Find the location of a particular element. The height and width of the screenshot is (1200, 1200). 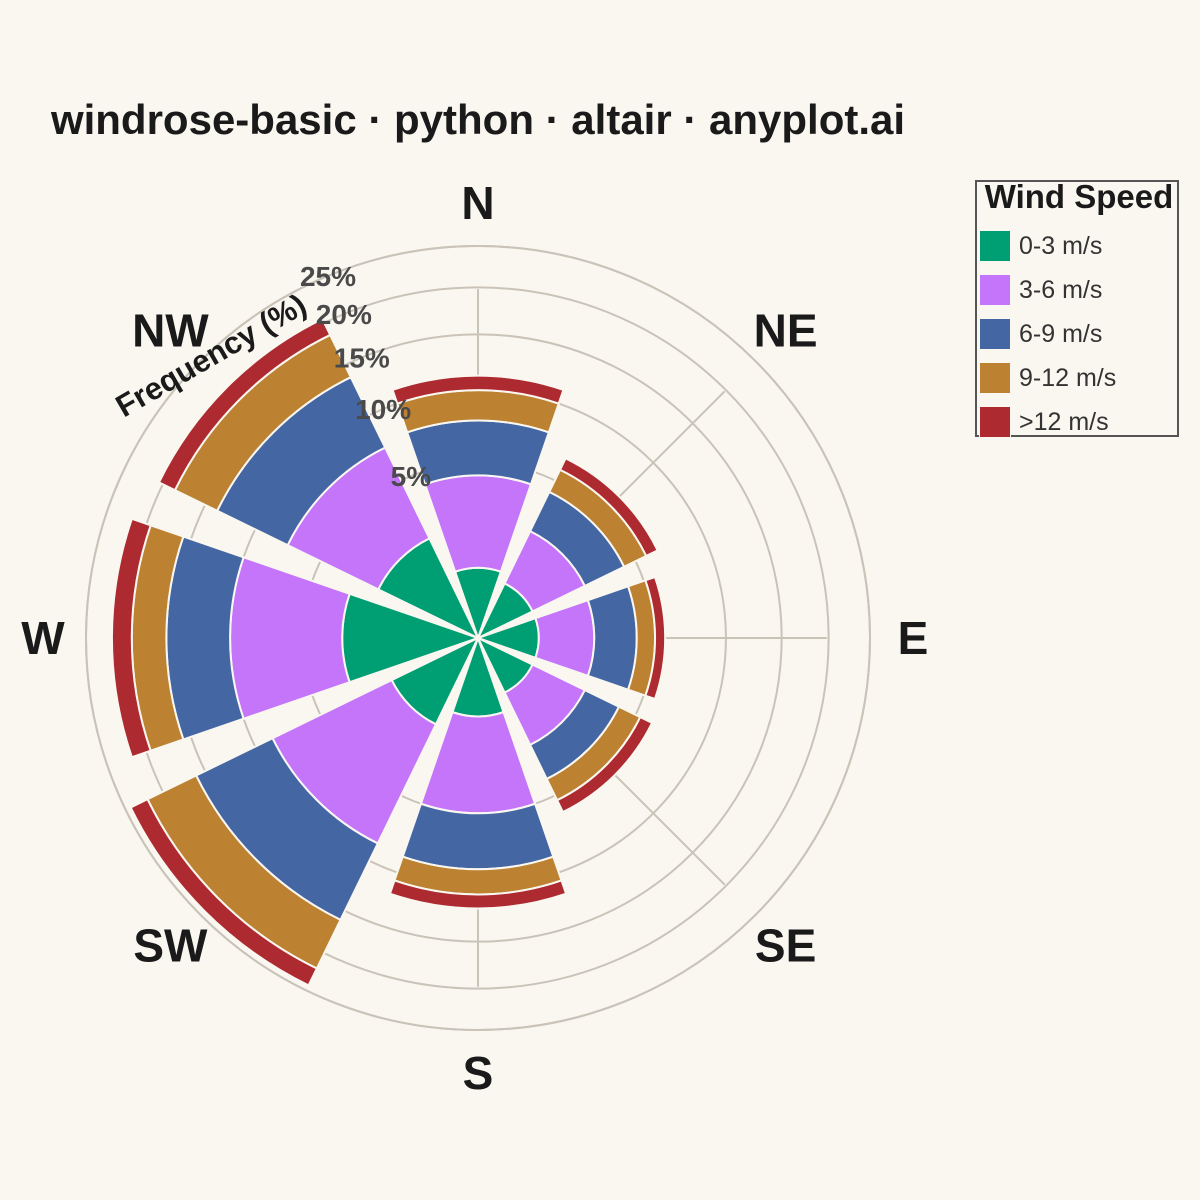

radial-tick-label: 25% is located at coordinates (328, 276).